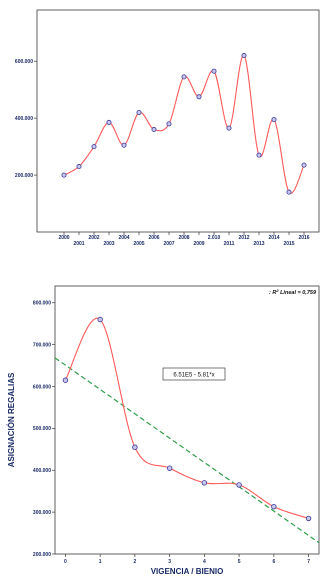 The height and width of the screenshot is (578, 322). I want to click on x-axis-label: VIGENCIA / BIENIO, so click(187, 571).